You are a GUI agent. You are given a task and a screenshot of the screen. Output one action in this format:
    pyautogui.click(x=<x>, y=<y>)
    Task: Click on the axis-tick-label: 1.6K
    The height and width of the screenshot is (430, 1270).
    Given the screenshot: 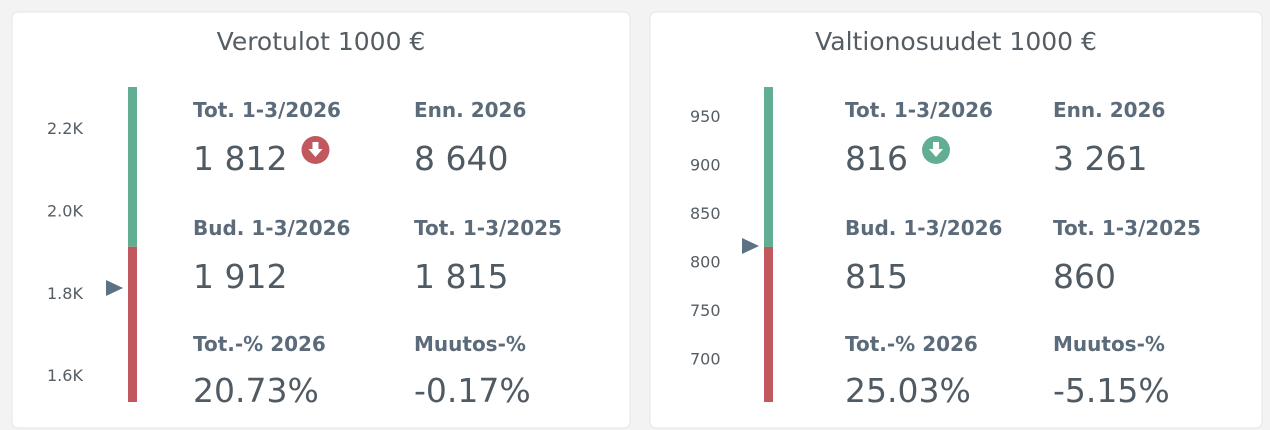 What is the action you would take?
    pyautogui.click(x=65, y=375)
    